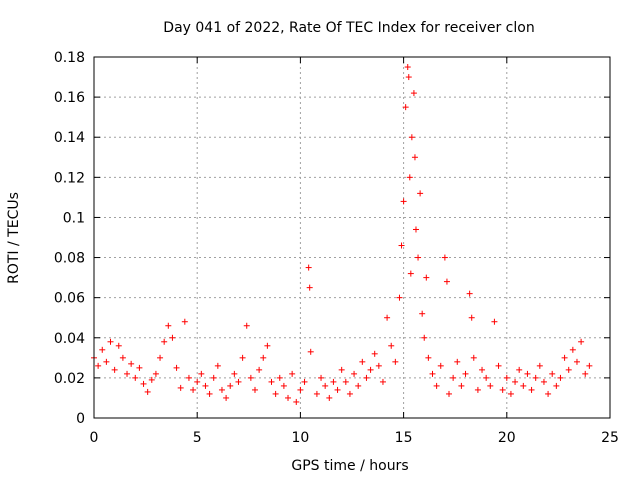 The height and width of the screenshot is (480, 640). What do you see at coordinates (507, 438) in the screenshot?
I see `x-tick-label: 20` at bounding box center [507, 438].